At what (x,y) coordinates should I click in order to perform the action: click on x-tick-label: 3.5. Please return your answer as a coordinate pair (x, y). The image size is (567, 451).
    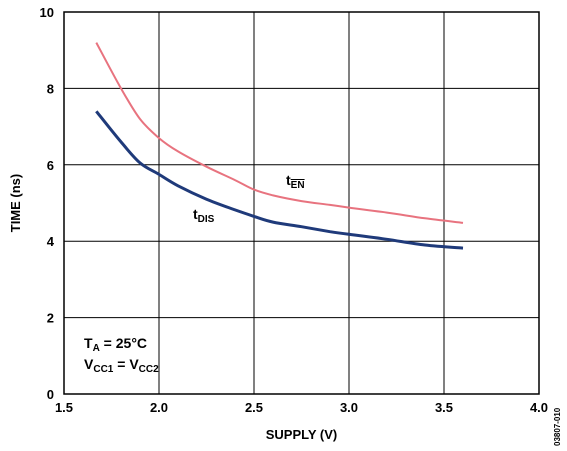
    Looking at the image, I should click on (444, 407).